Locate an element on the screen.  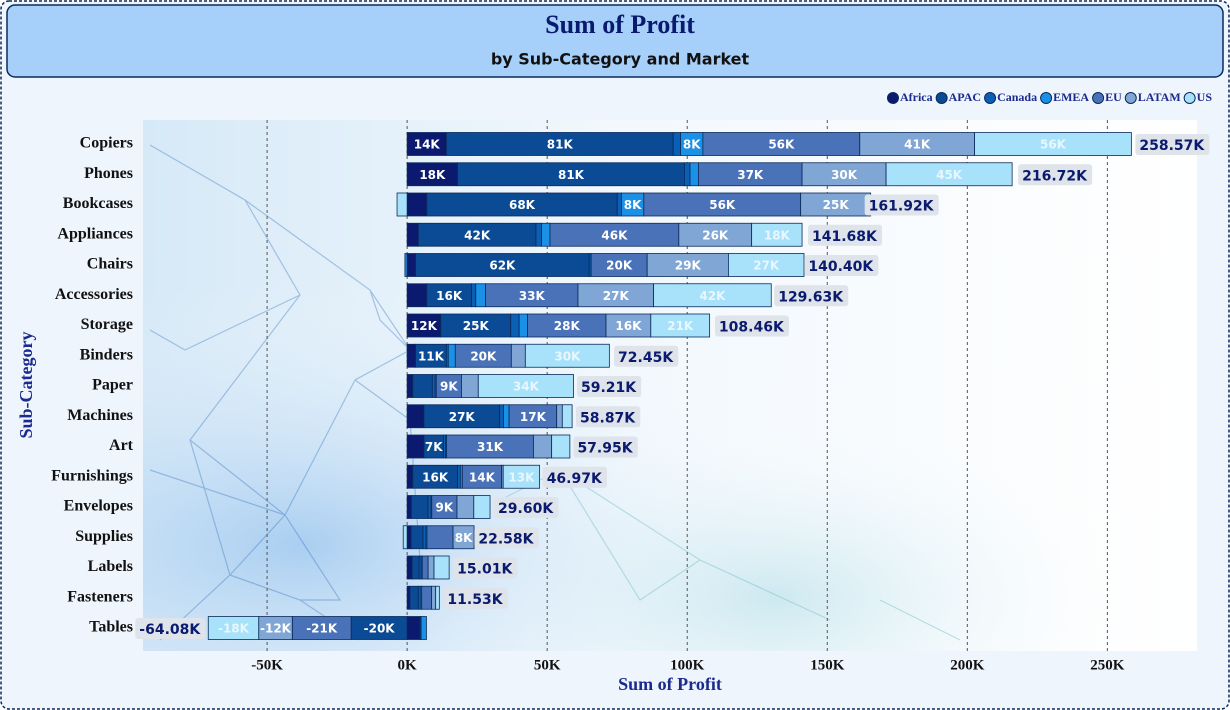
header is located at coordinates (615, 41).